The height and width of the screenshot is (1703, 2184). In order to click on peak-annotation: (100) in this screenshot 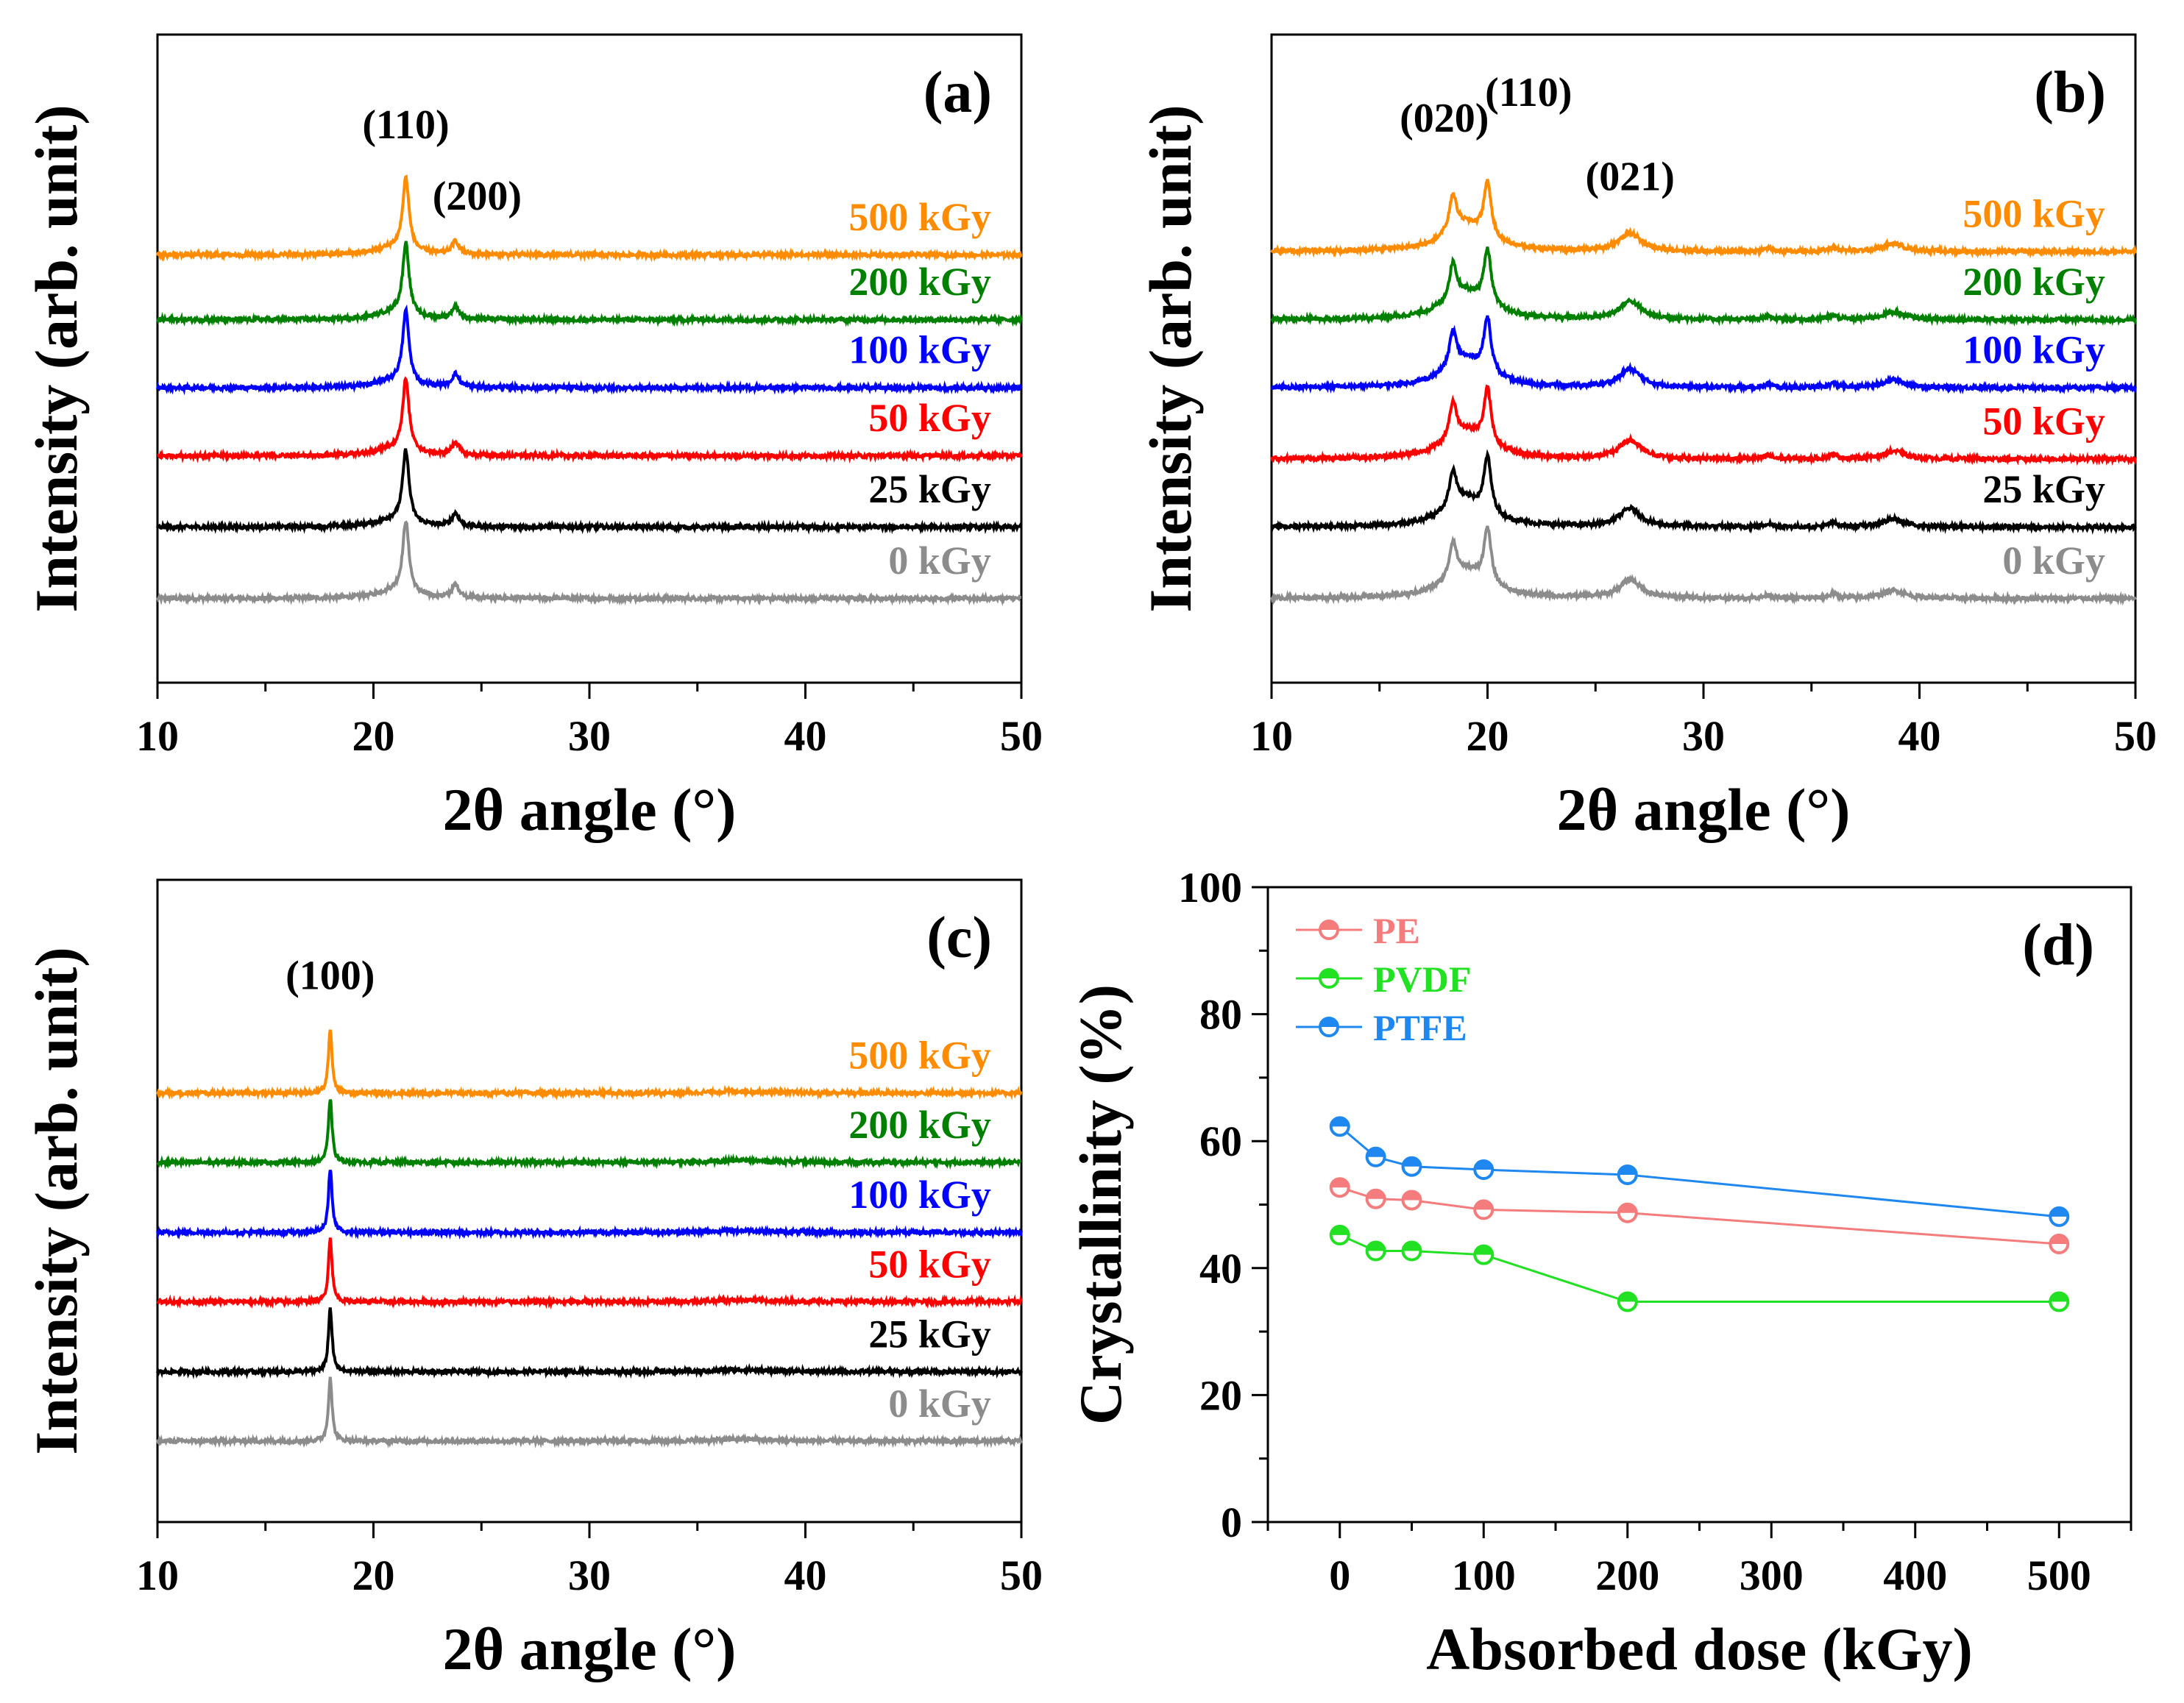, I will do `click(330, 976)`.